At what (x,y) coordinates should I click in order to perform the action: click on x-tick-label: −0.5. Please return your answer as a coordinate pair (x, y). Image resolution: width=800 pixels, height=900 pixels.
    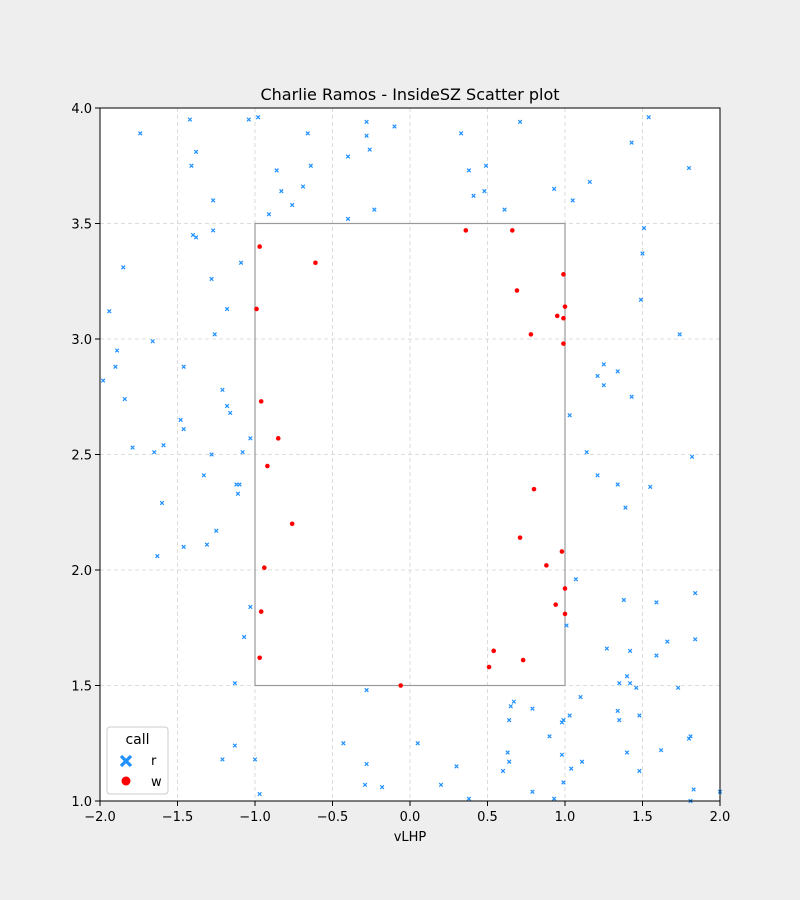
    Looking at the image, I should click on (333, 817).